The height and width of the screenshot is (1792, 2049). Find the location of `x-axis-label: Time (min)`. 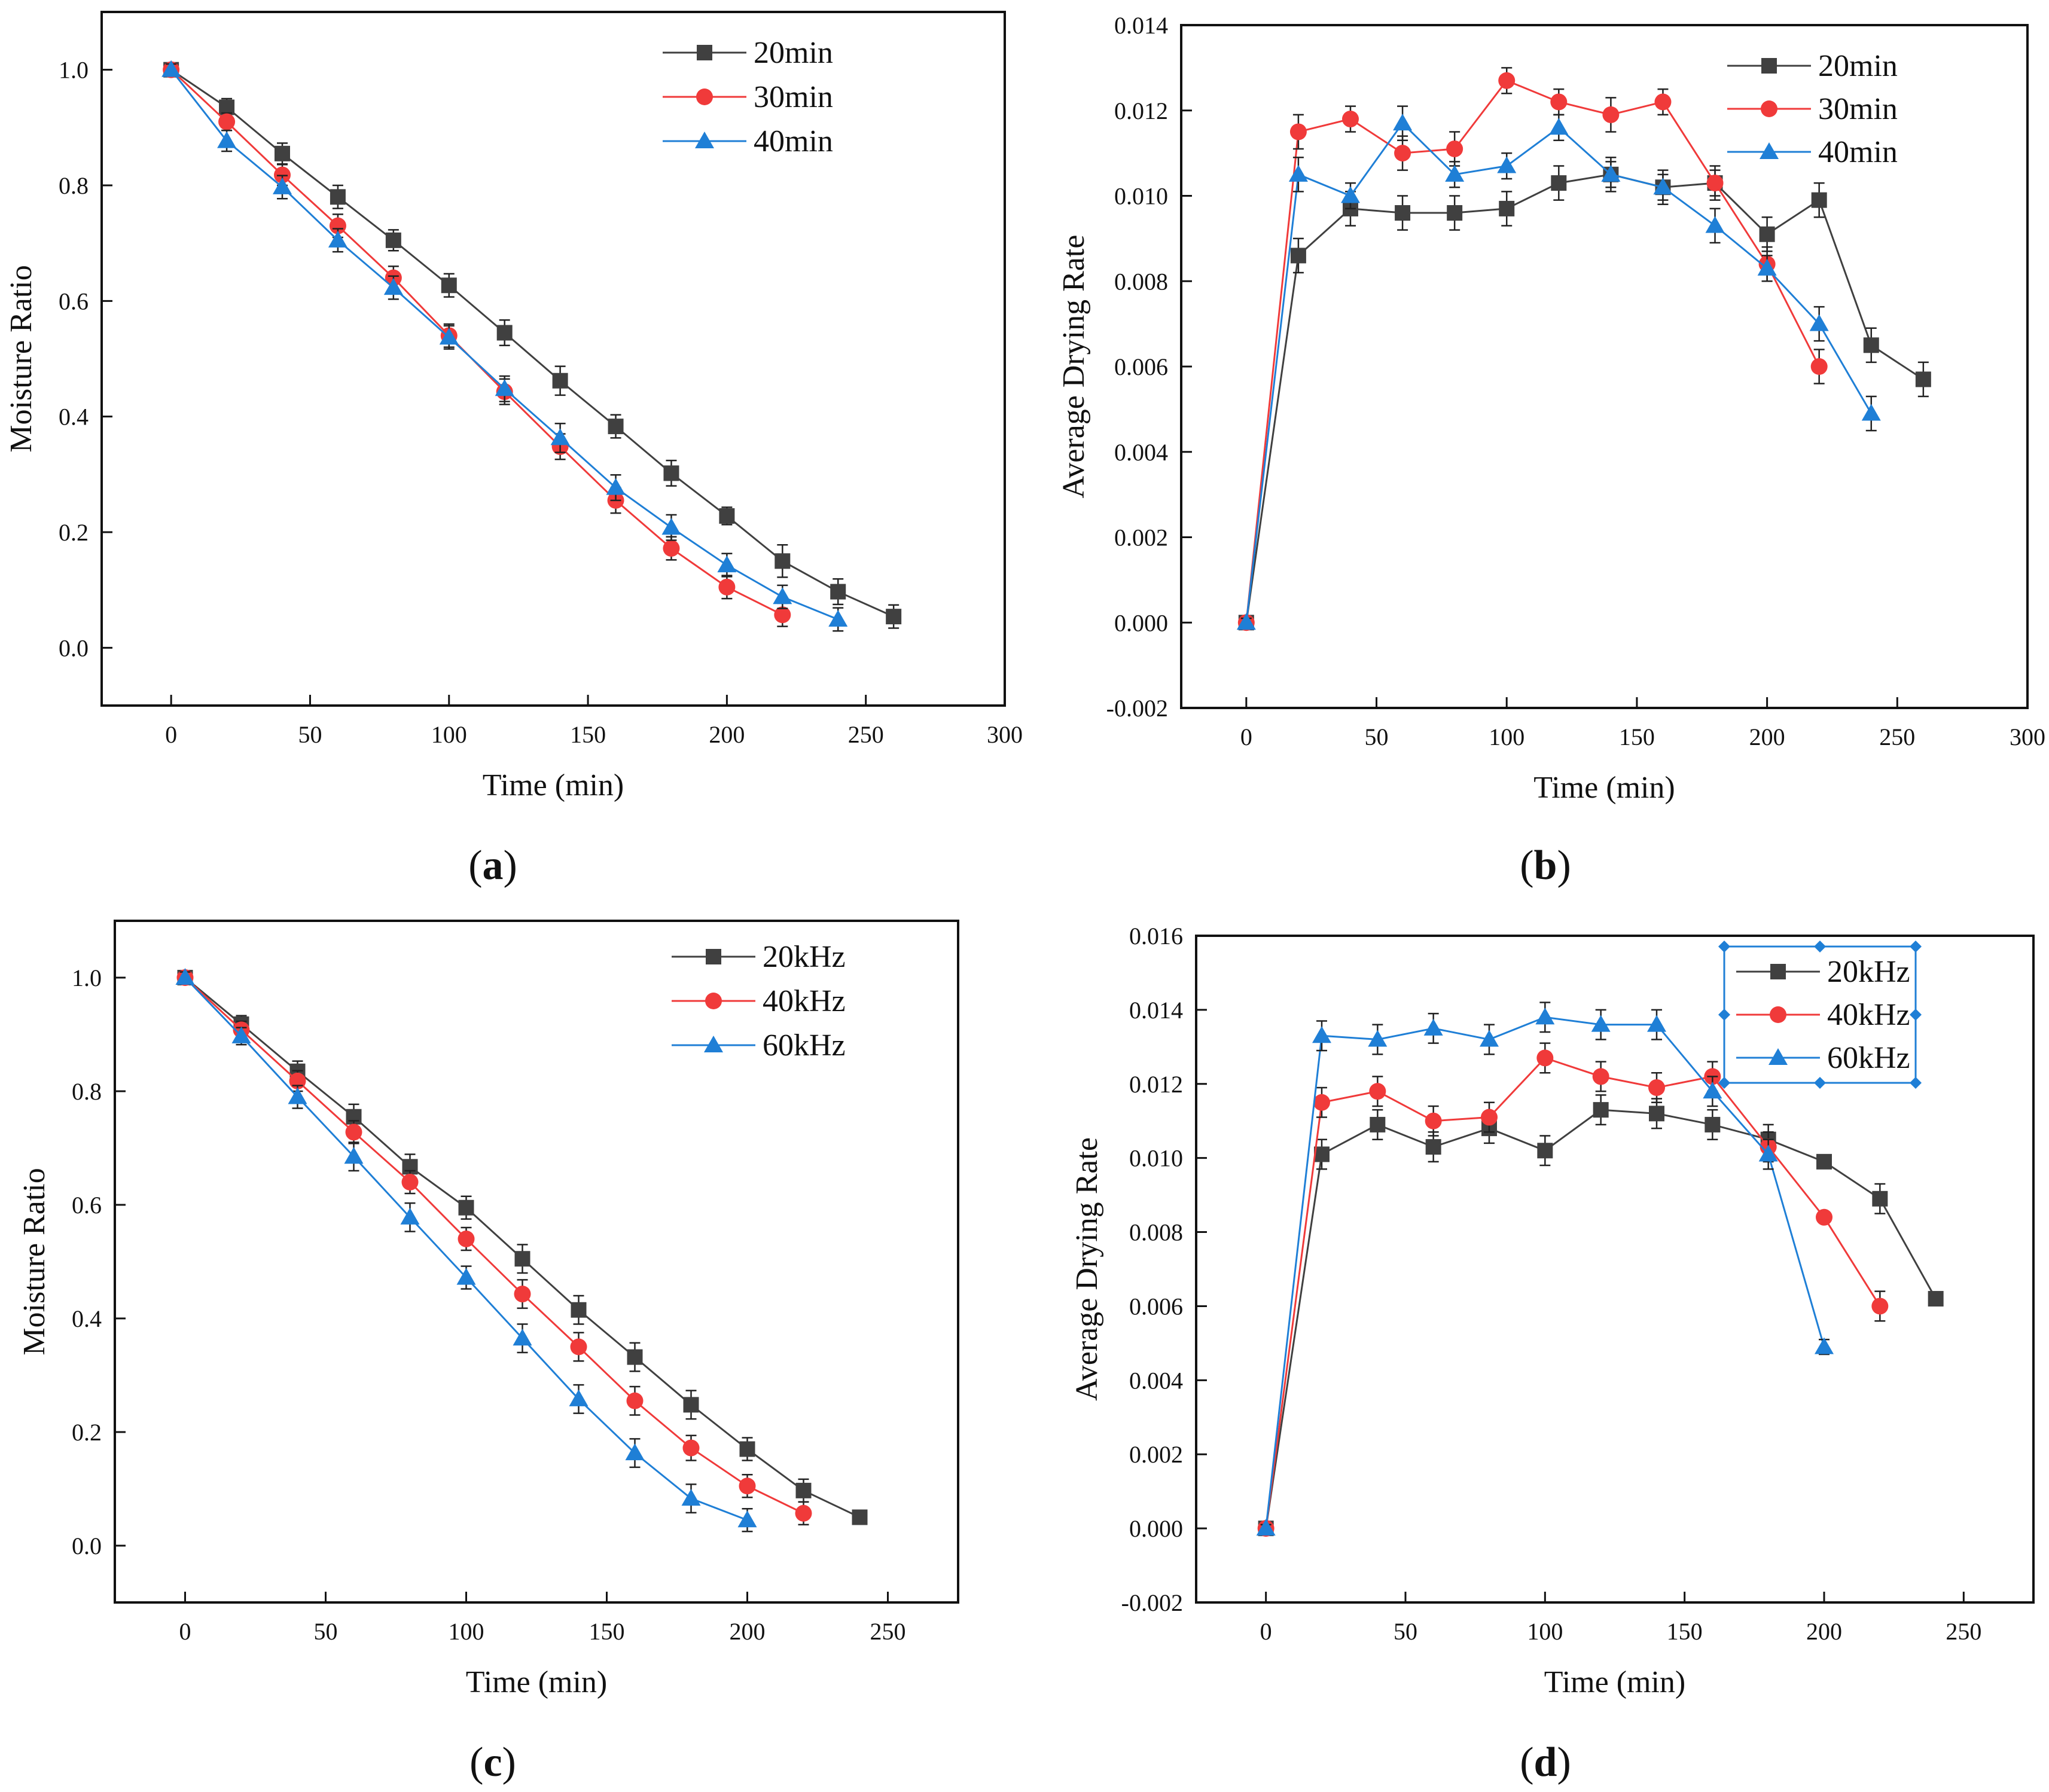

x-axis-label: Time (min) is located at coordinates (553, 785).